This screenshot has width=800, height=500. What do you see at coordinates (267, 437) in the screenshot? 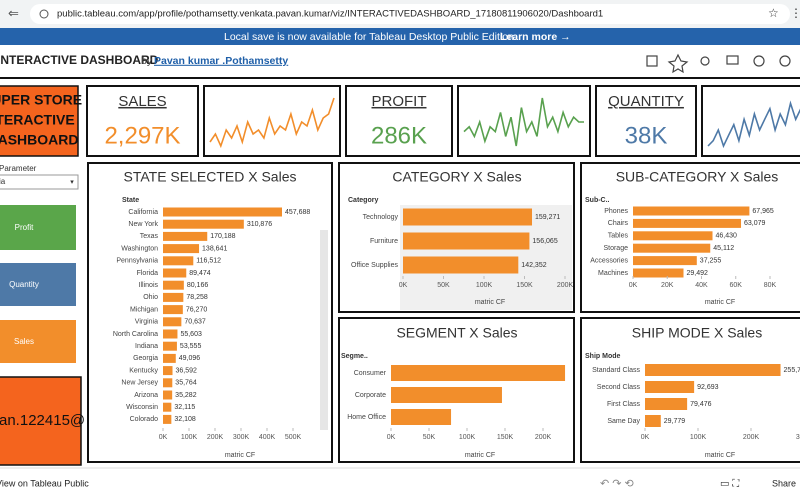
I see `x-tick-label: 400K` at bounding box center [267, 437].